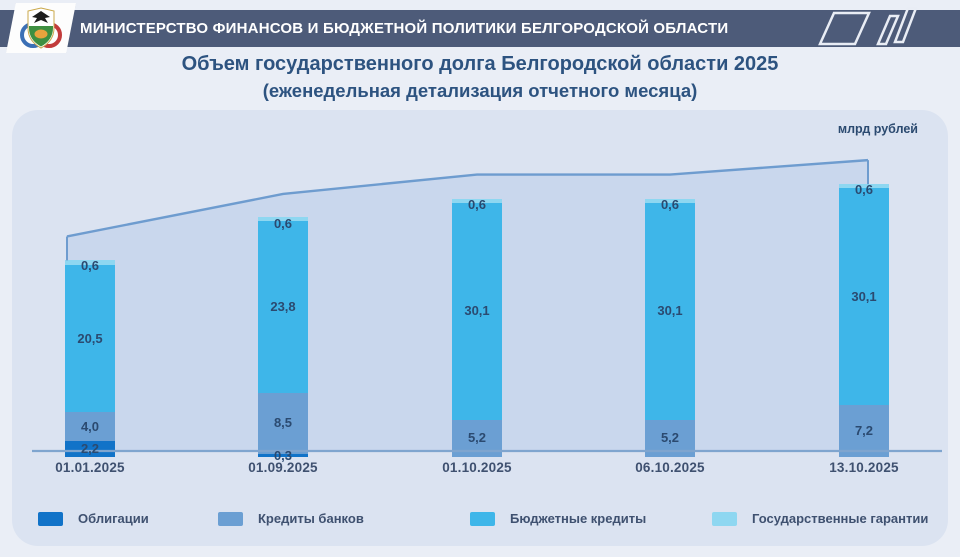  I want to click on totals-line, so click(467, 198).